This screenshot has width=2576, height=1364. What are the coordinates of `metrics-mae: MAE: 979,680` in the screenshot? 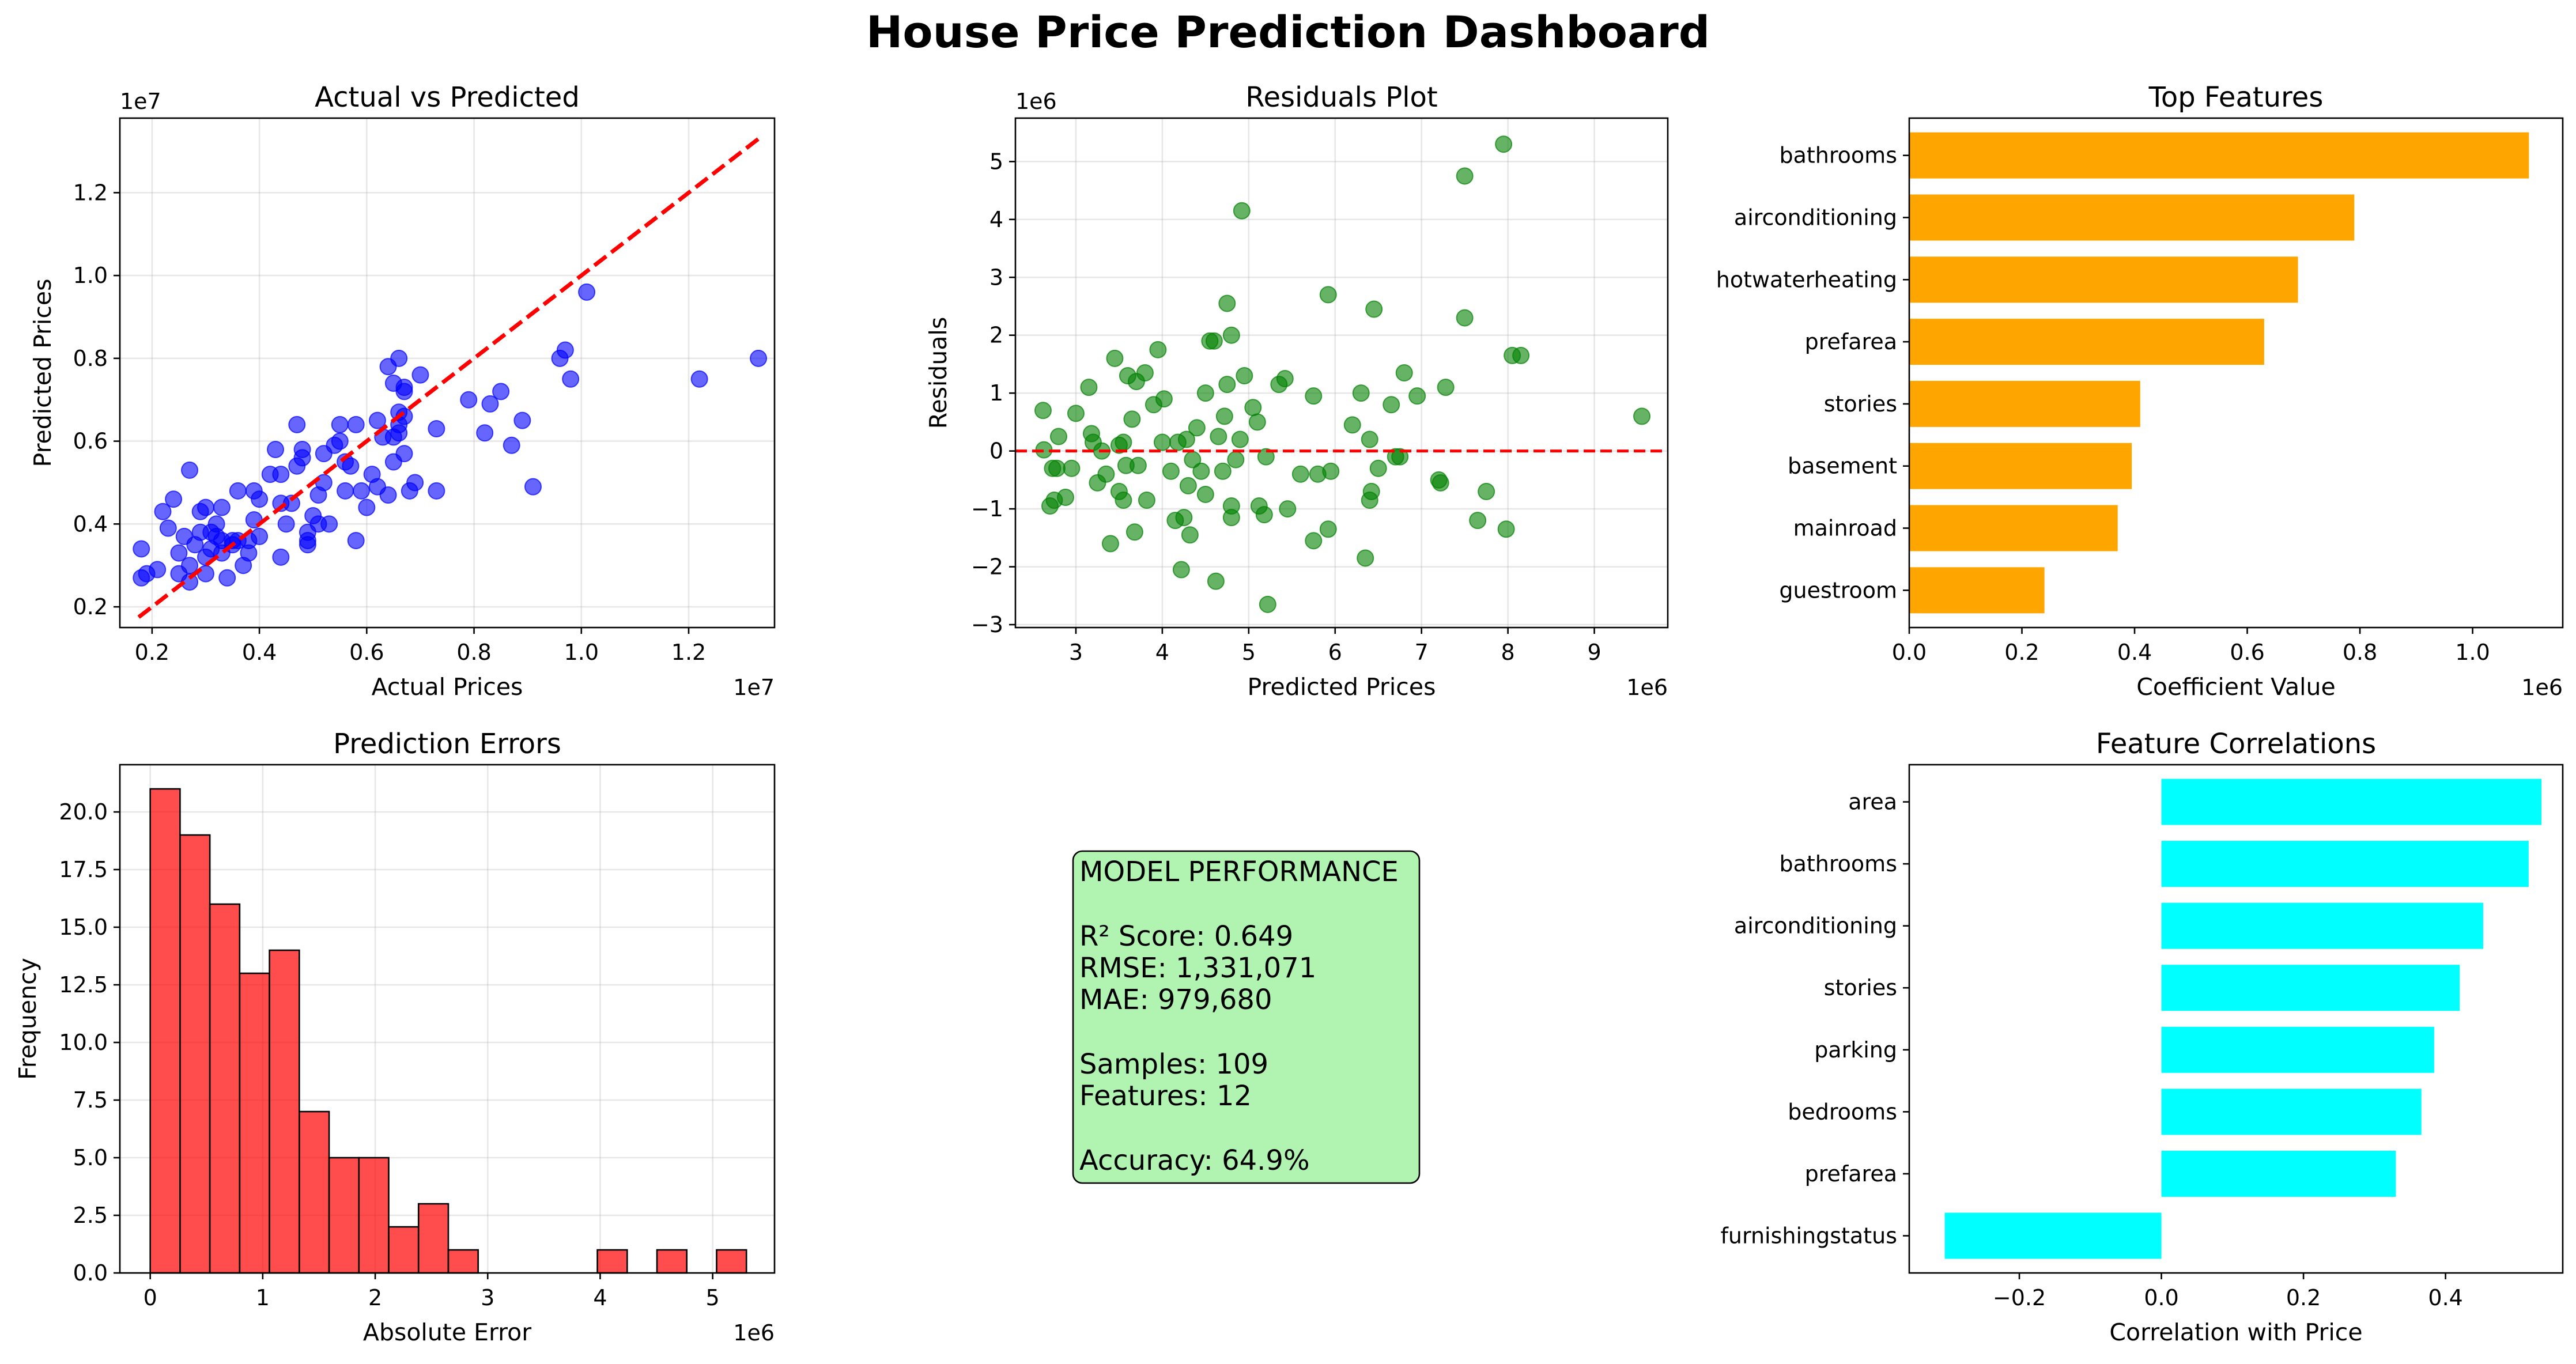 It's located at (1175, 1000).